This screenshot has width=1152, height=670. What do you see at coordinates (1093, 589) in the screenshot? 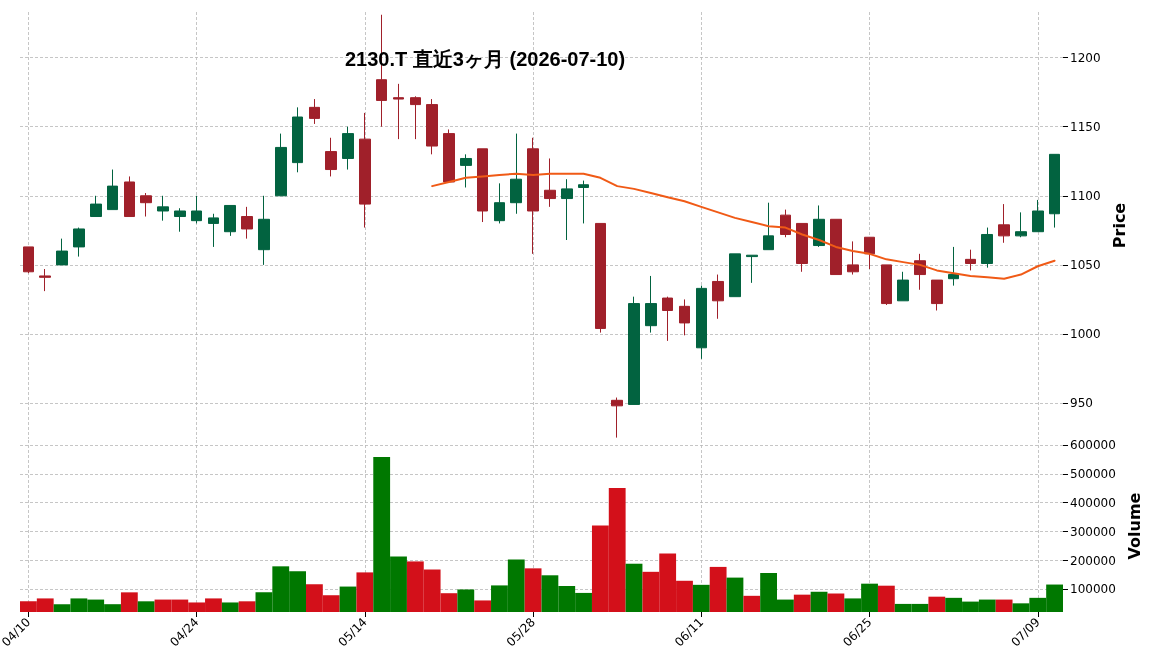
I see `y-tick-label: 100000` at bounding box center [1093, 589].